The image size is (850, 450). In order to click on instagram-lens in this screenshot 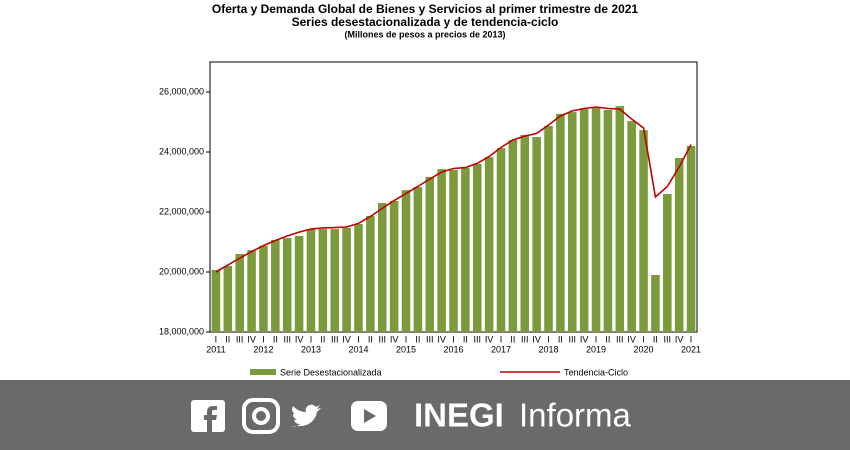, I will do `click(261, 416)`.